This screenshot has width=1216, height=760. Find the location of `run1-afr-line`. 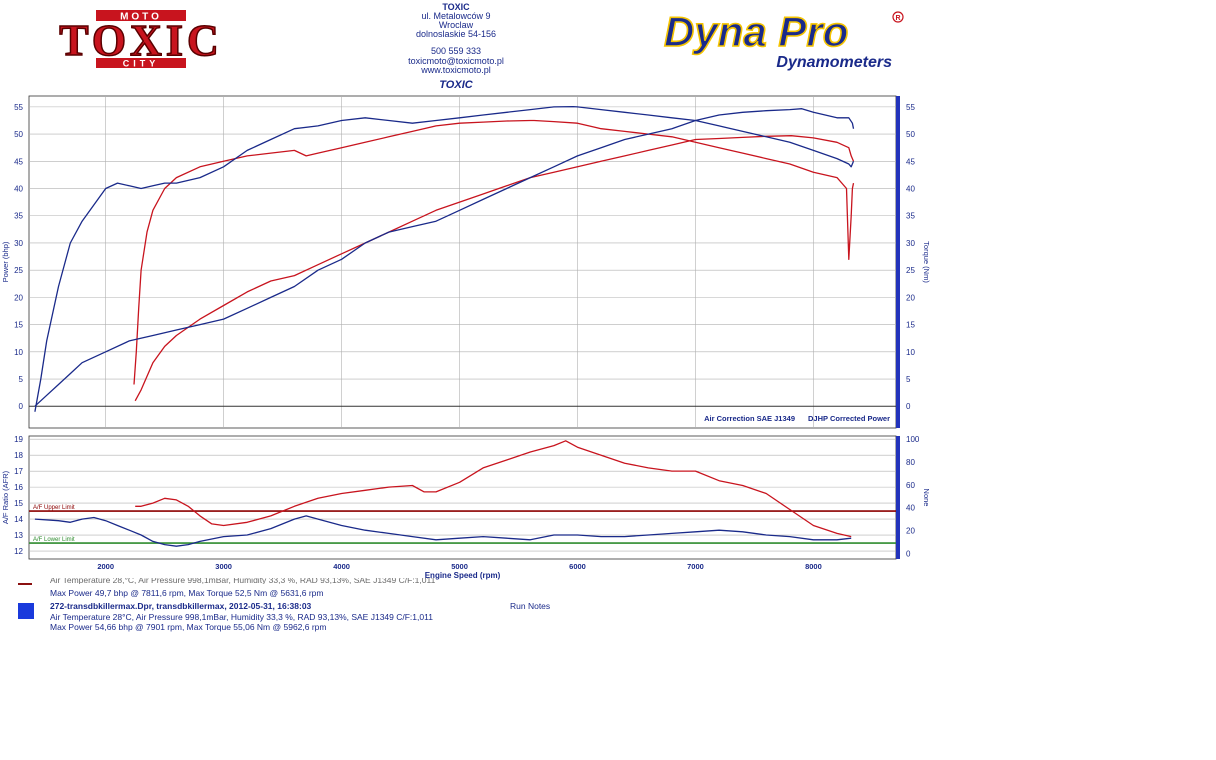

run1-afr-line is located at coordinates (493, 489).